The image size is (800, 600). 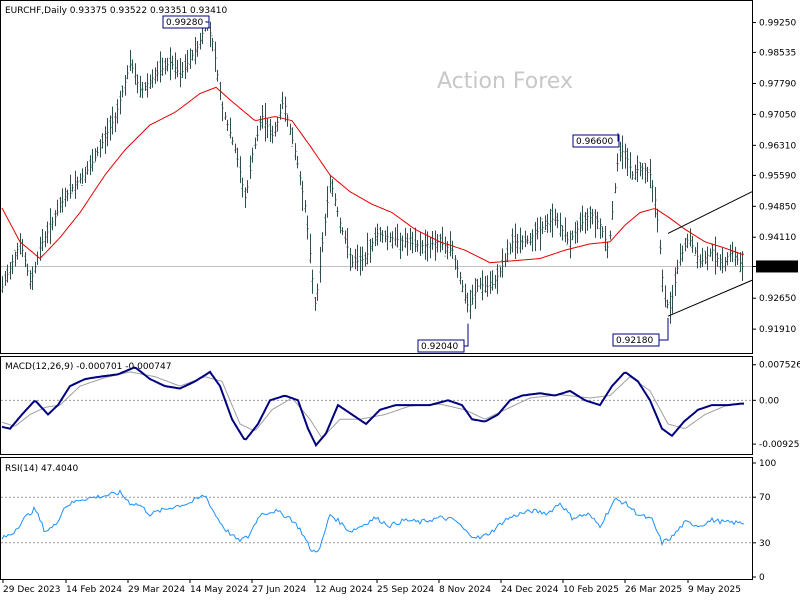 I want to click on x-tick-label: 10 Feb 2025, so click(x=591, y=590).